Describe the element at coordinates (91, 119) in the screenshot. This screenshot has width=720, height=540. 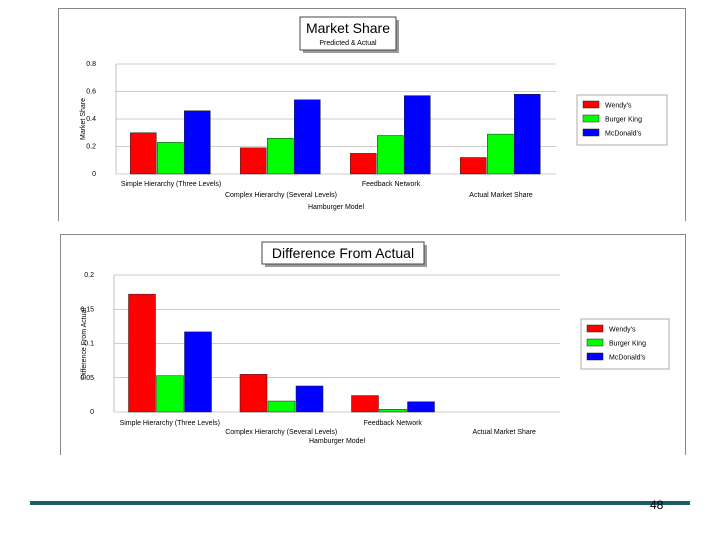
I see `y-tick-label: 0.4` at that location.